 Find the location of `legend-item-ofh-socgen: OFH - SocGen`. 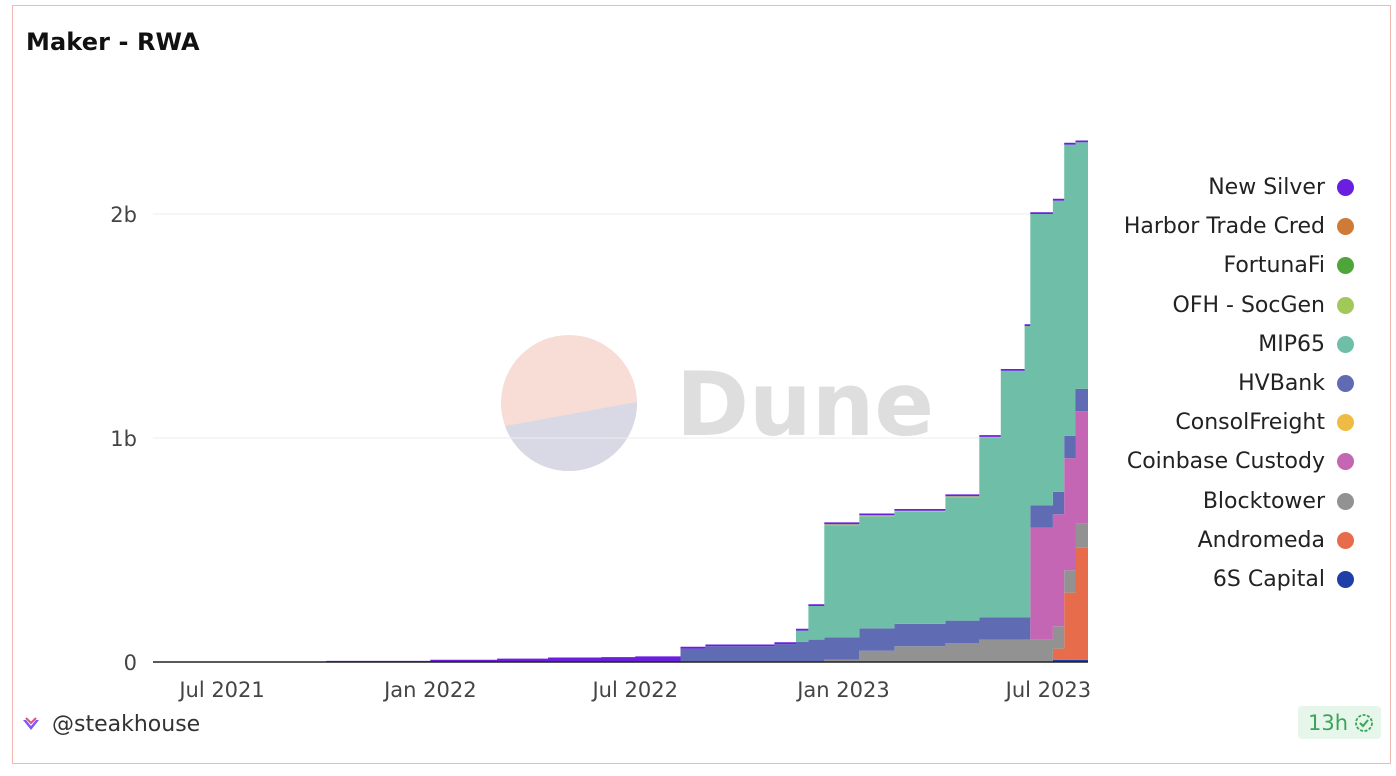

legend-item-ofh-socgen: OFH - SocGen is located at coordinates (1239, 305).